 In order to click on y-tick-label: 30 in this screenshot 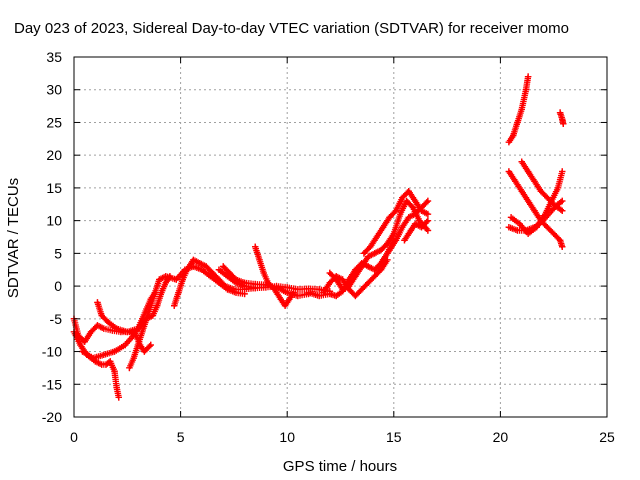, I will do `click(54, 90)`.